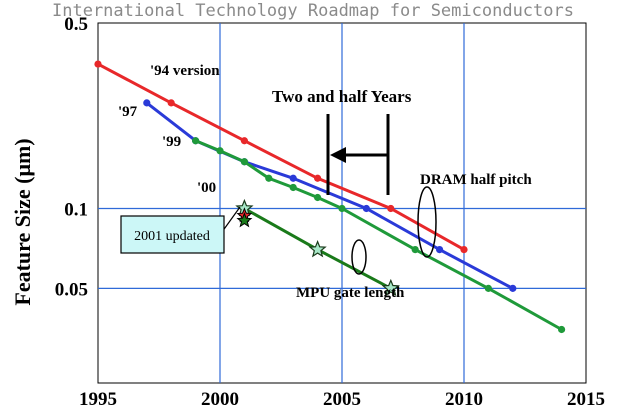 The height and width of the screenshot is (417, 627). What do you see at coordinates (172, 236) in the screenshot?
I see `callout-2001-updated: 2001 updated` at bounding box center [172, 236].